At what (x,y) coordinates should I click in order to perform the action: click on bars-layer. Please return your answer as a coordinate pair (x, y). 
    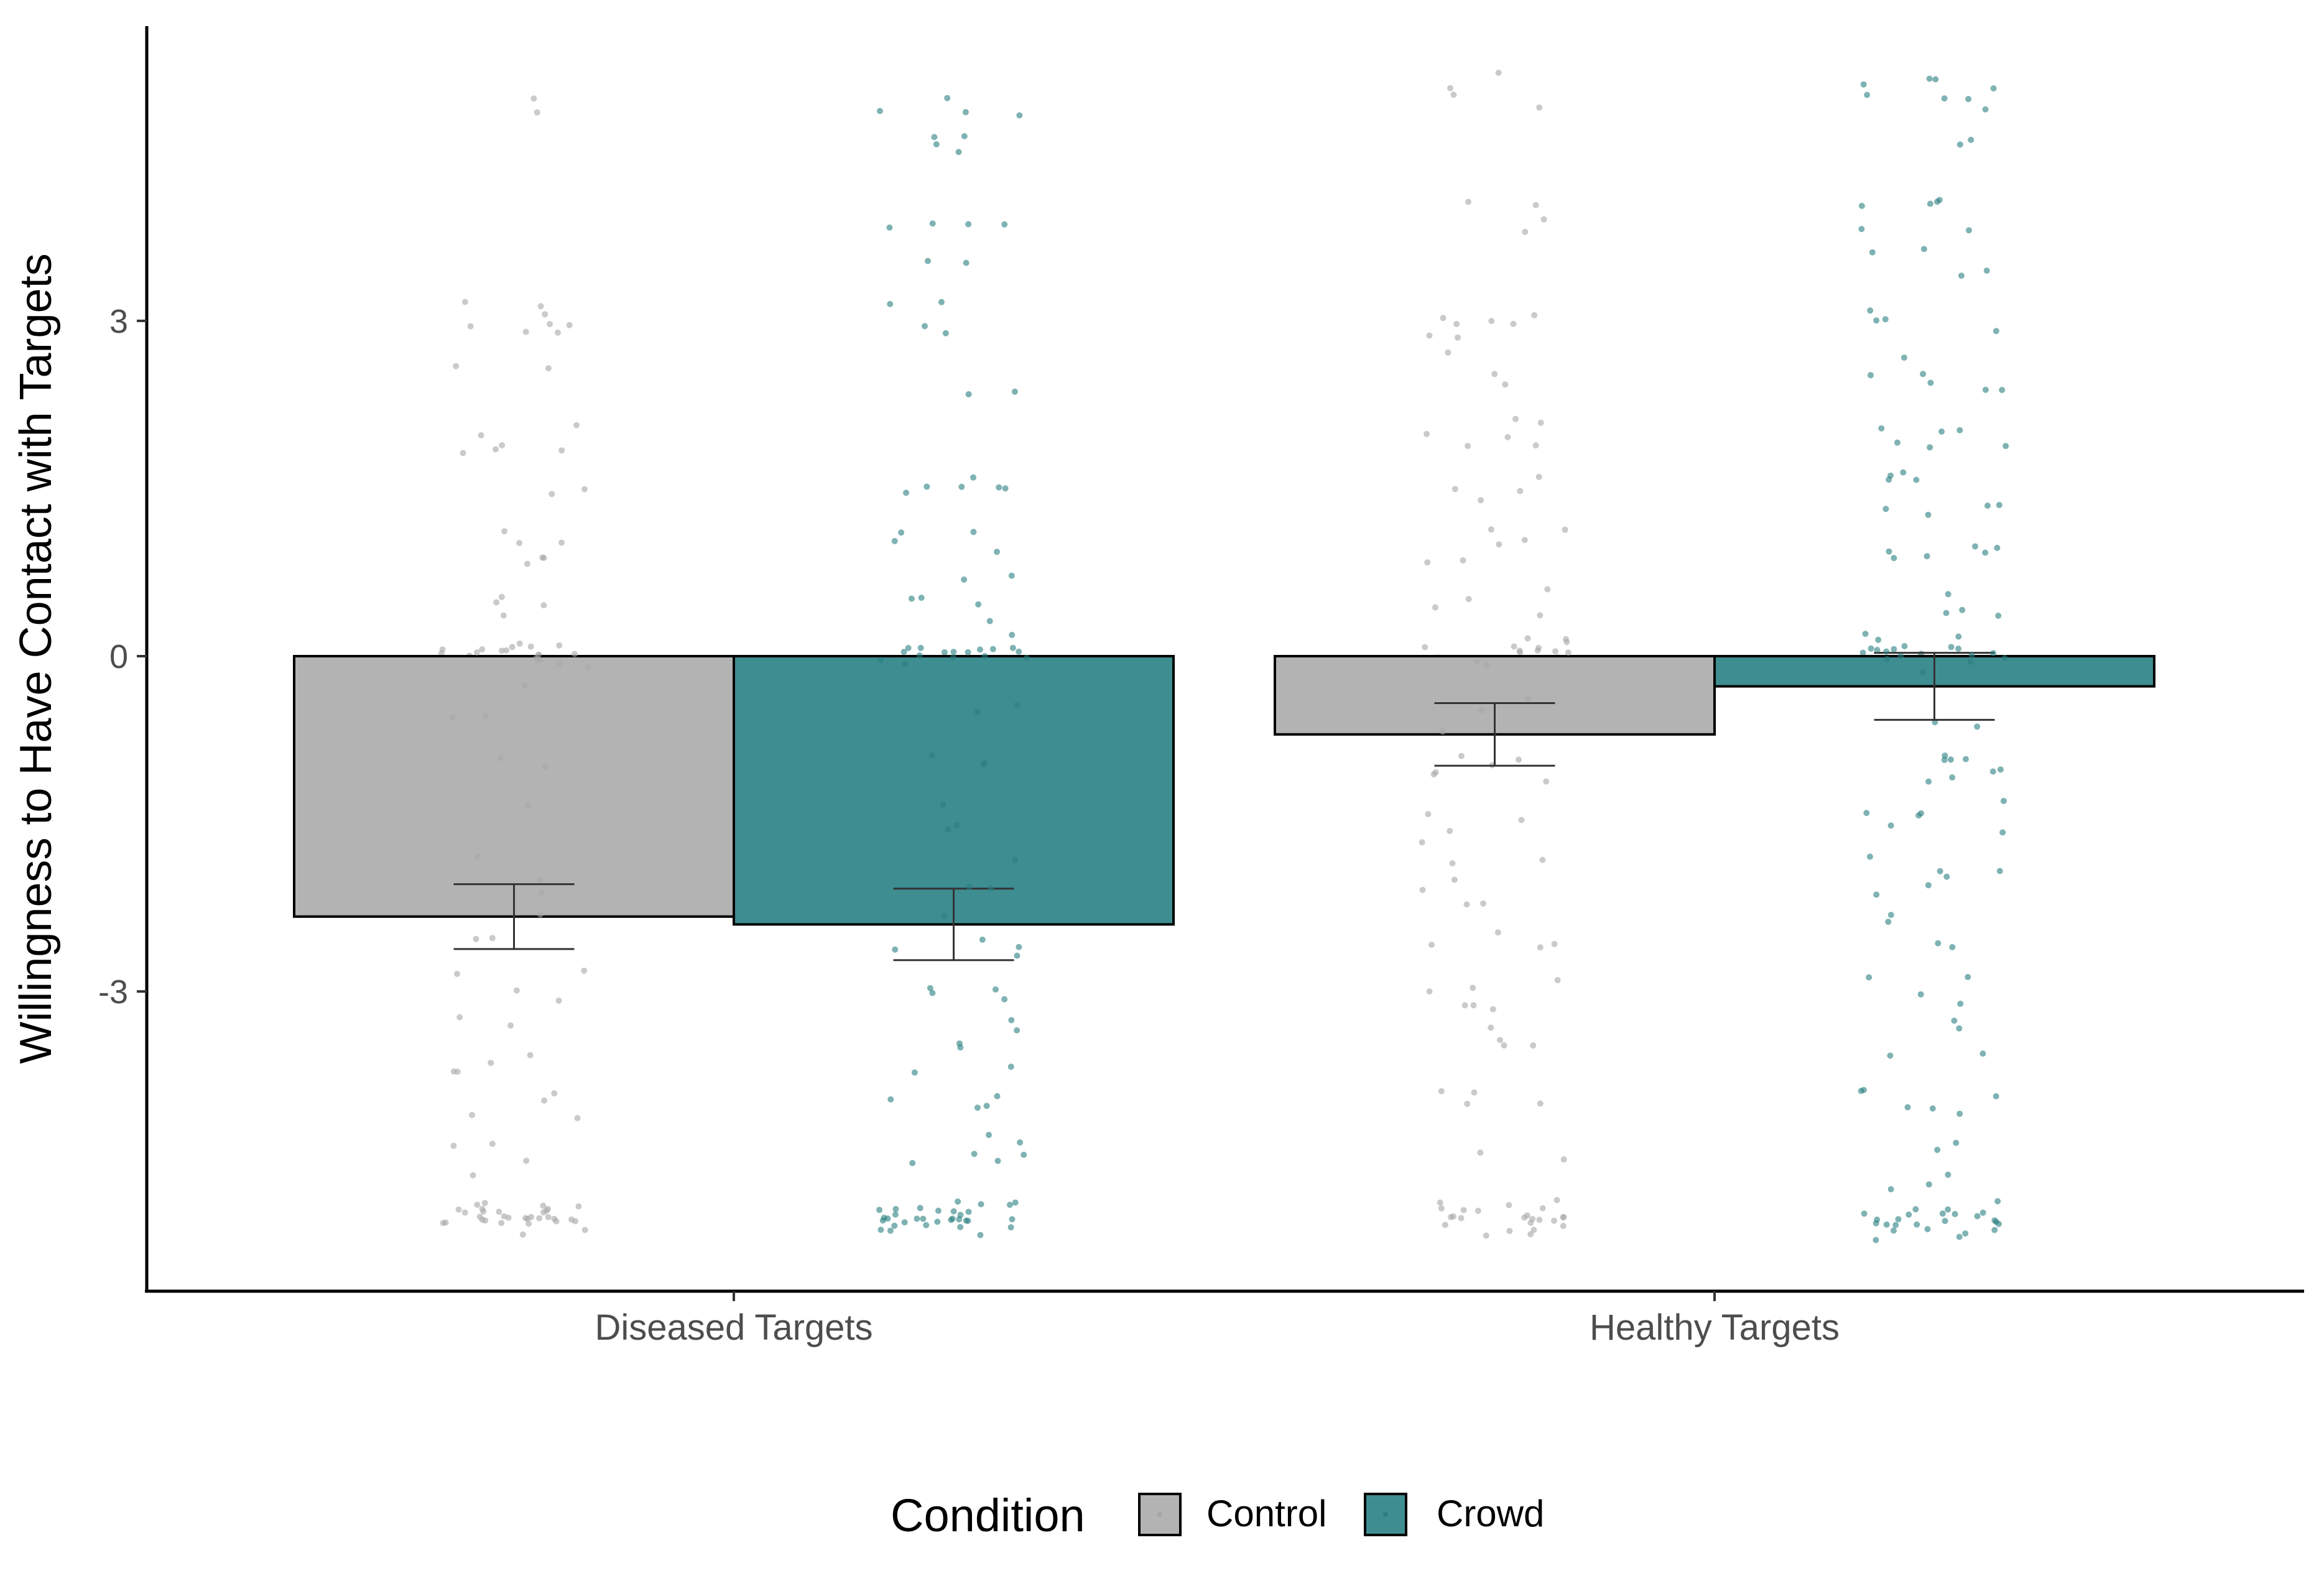
    Looking at the image, I should click on (1224, 790).